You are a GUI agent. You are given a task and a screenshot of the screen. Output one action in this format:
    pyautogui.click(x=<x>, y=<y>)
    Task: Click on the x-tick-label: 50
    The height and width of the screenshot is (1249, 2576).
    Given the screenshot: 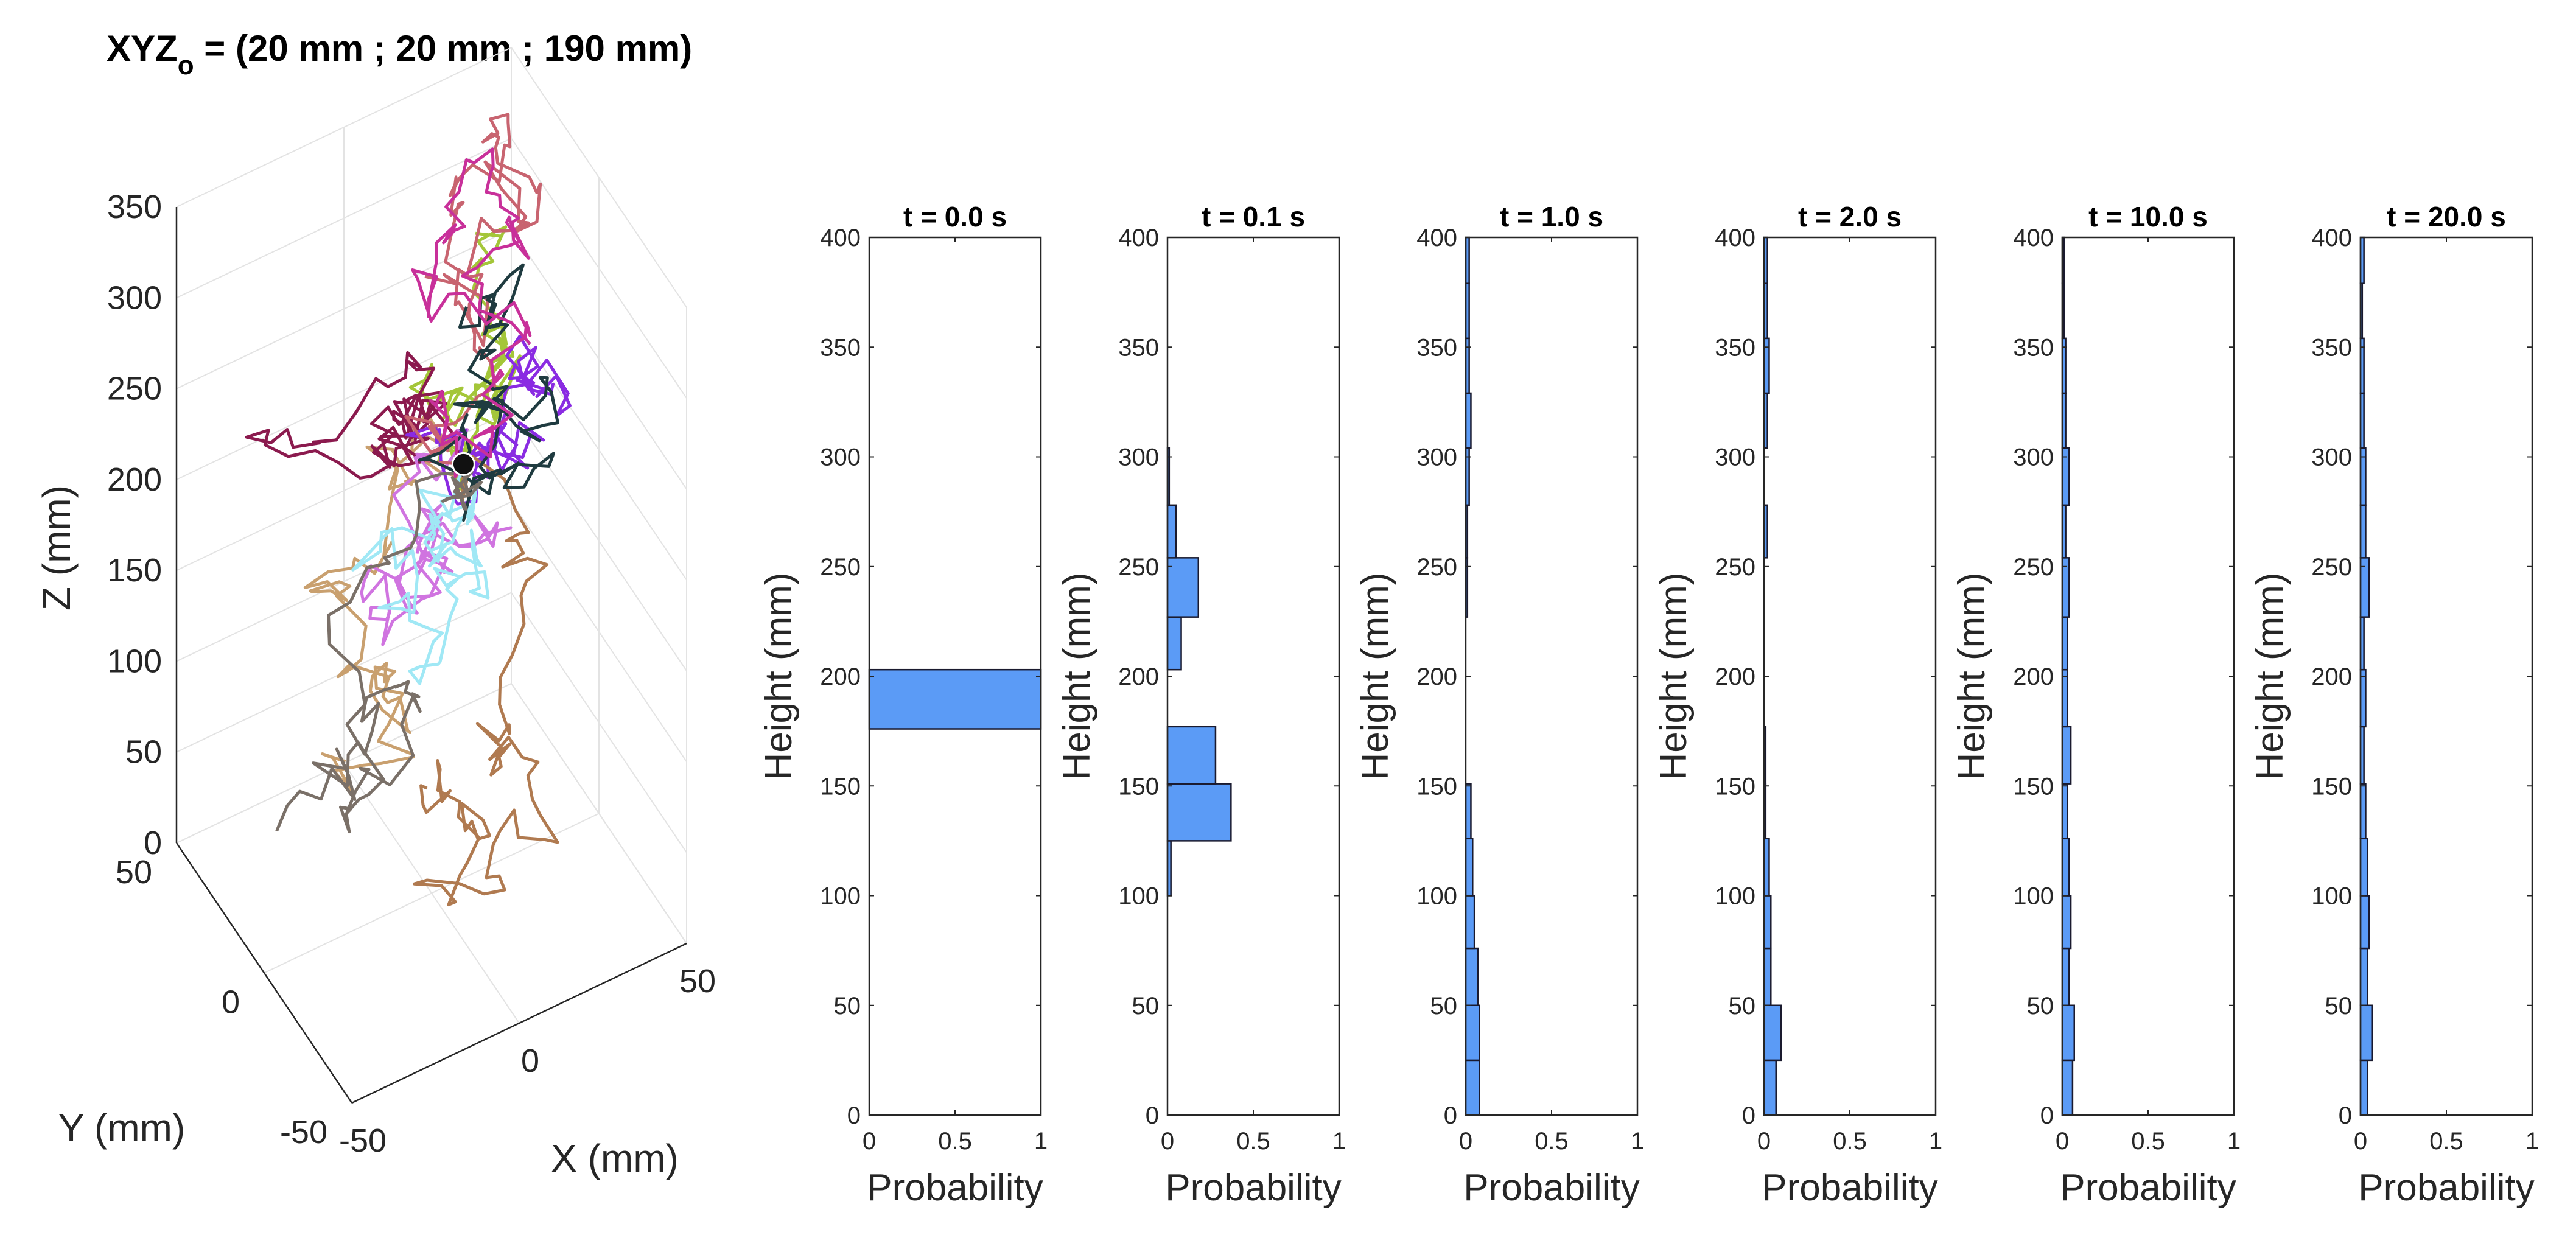 What is the action you would take?
    pyautogui.click(x=697, y=981)
    